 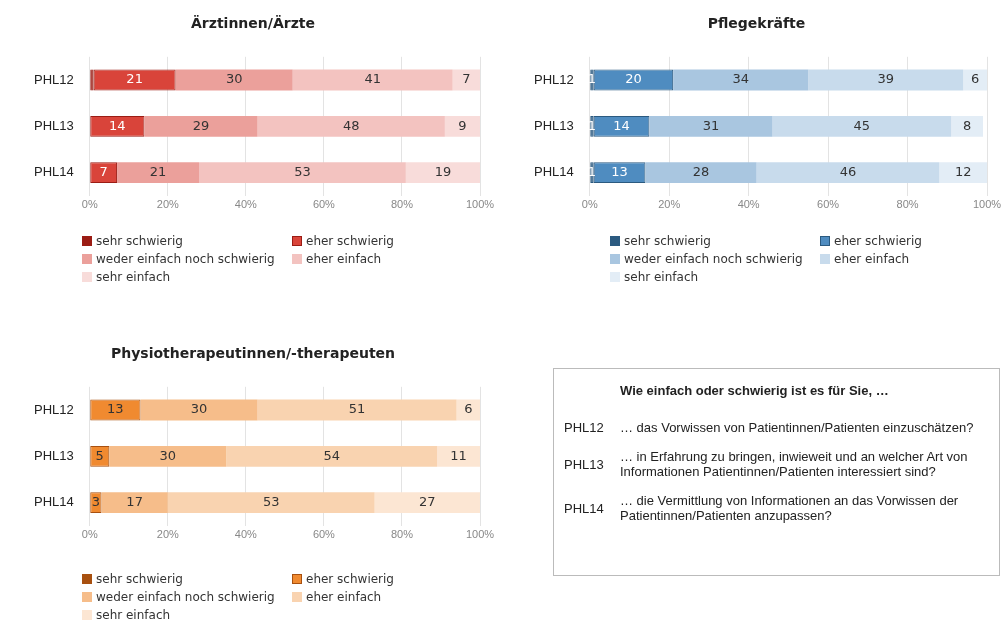 I want to click on data-label: 45, so click(x=862, y=125).